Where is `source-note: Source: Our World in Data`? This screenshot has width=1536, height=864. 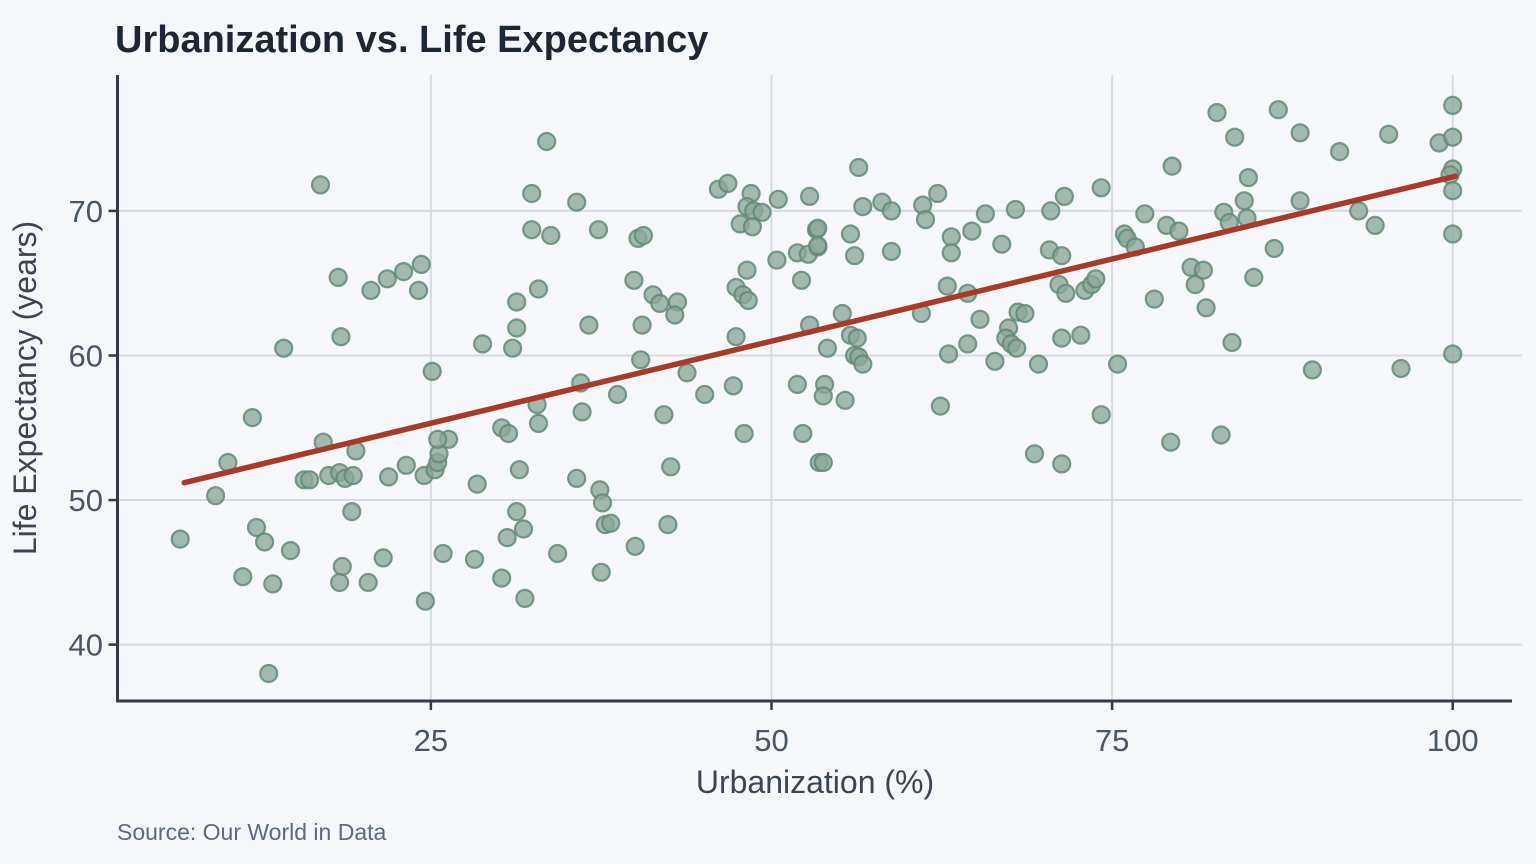
source-note: Source: Our World in Data is located at coordinates (252, 832).